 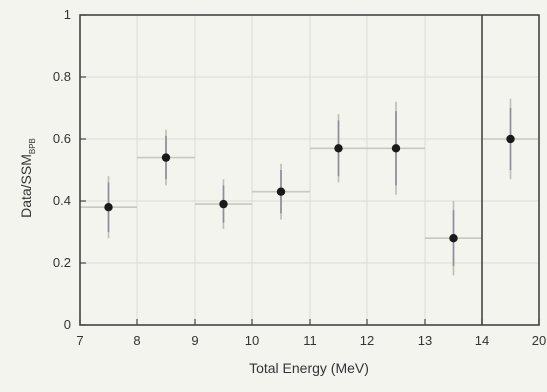 I want to click on y-tick-label: 0.4, so click(x=62, y=200).